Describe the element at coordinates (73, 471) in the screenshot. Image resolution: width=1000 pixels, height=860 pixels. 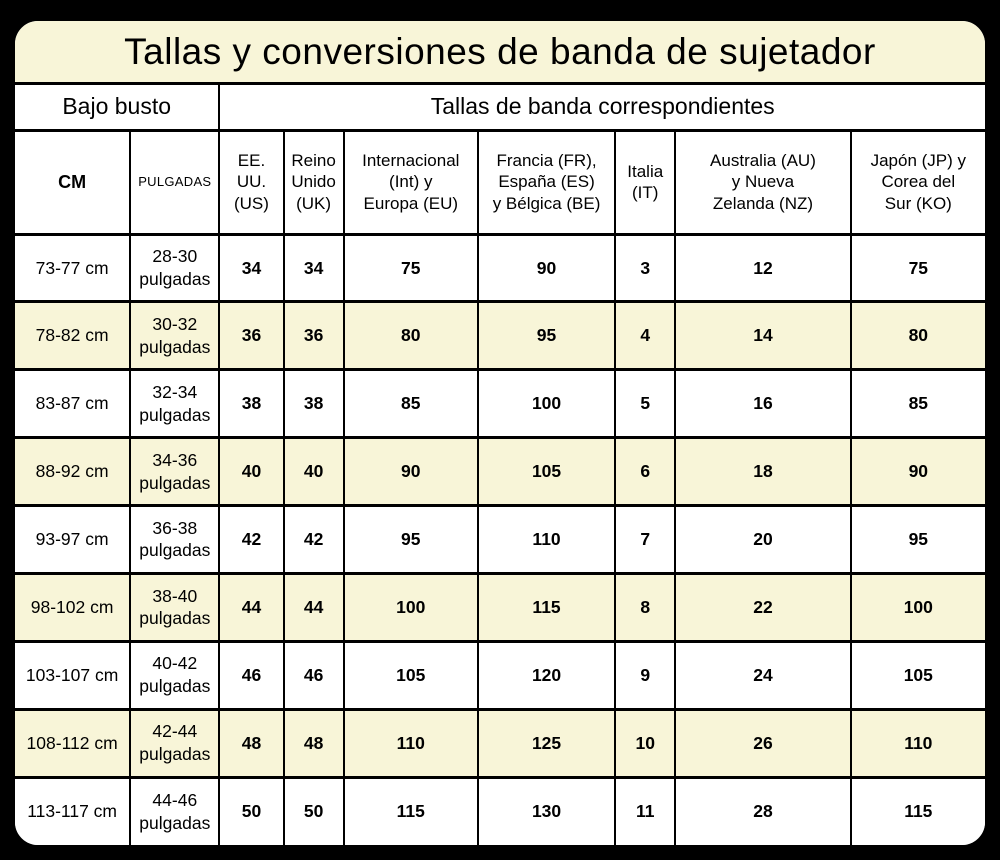
I see `table-cell: 88-92 cm` at that location.